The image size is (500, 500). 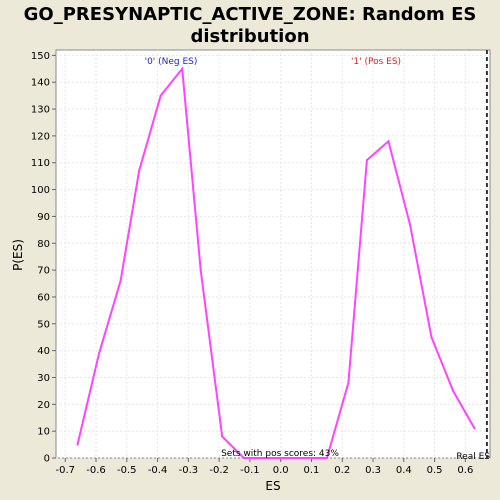 What do you see at coordinates (43, 432) in the screenshot?
I see `y-tick-label: 10` at bounding box center [43, 432].